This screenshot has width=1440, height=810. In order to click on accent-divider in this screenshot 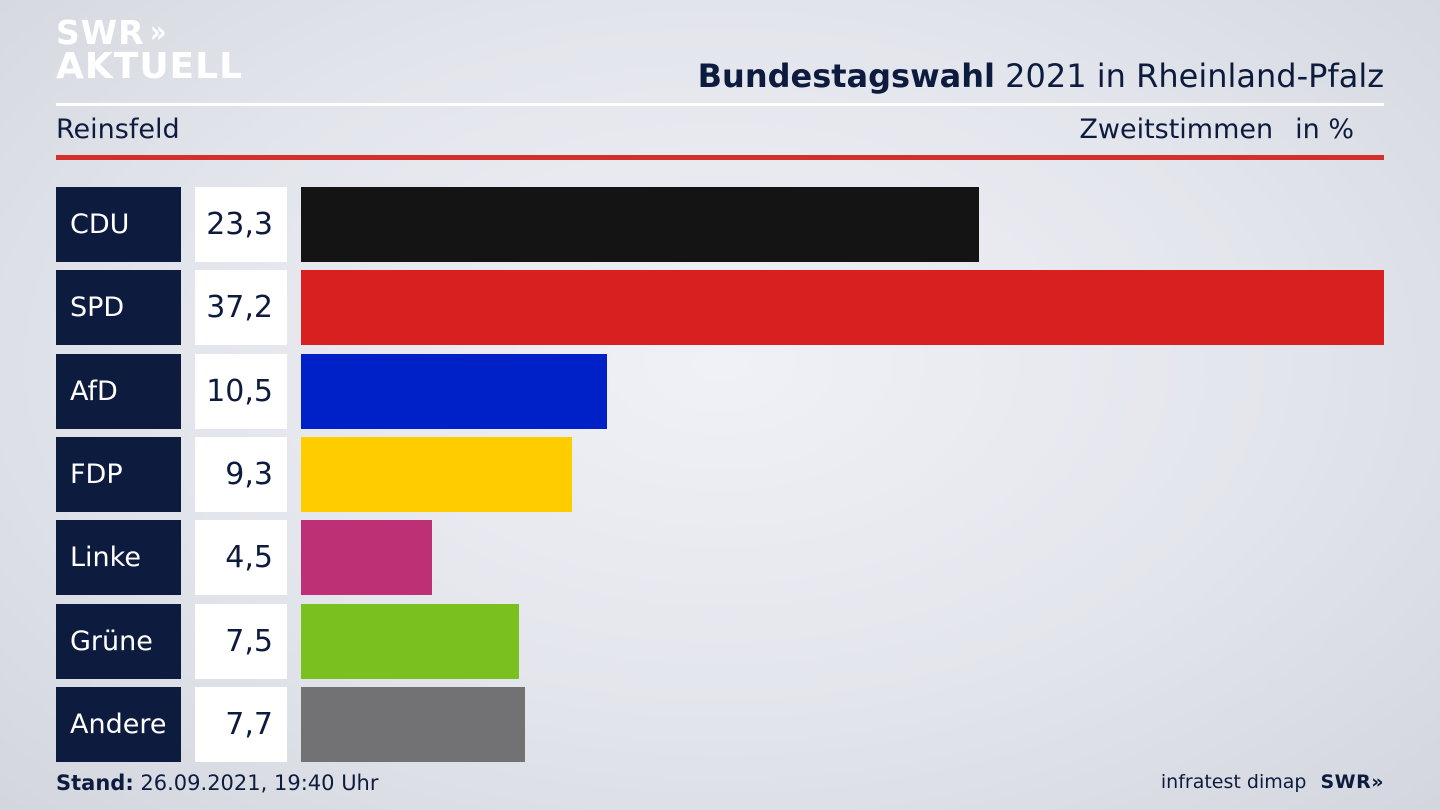, I will do `click(720, 157)`.